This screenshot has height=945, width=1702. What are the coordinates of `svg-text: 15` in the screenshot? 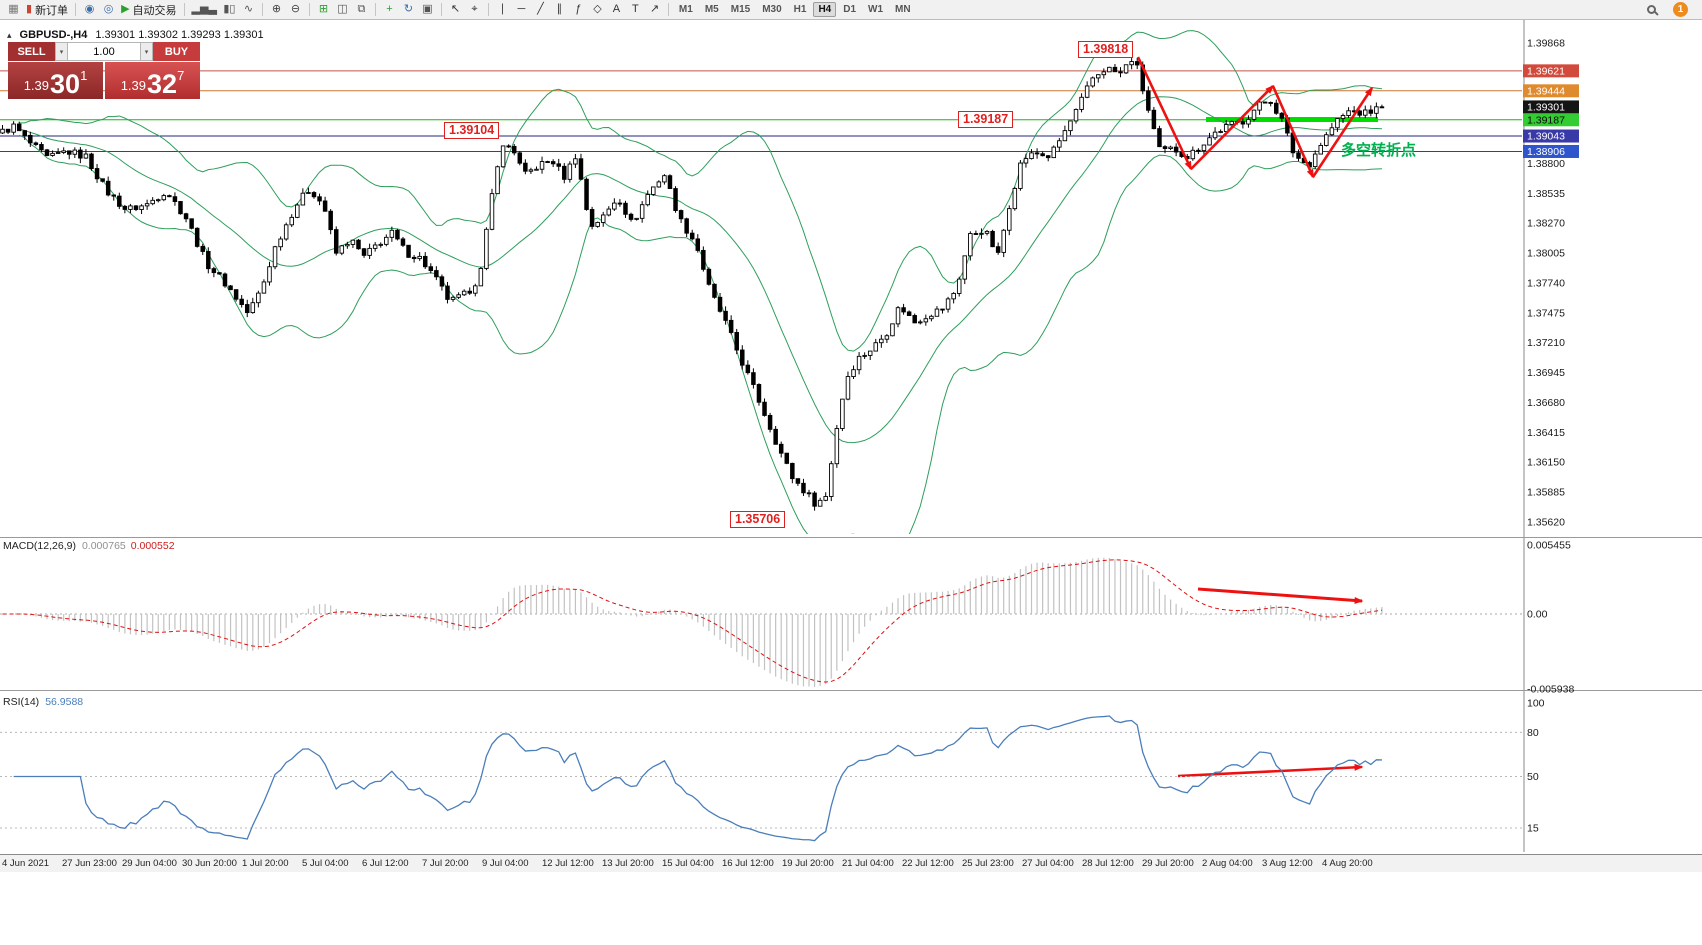 It's located at (1533, 828).